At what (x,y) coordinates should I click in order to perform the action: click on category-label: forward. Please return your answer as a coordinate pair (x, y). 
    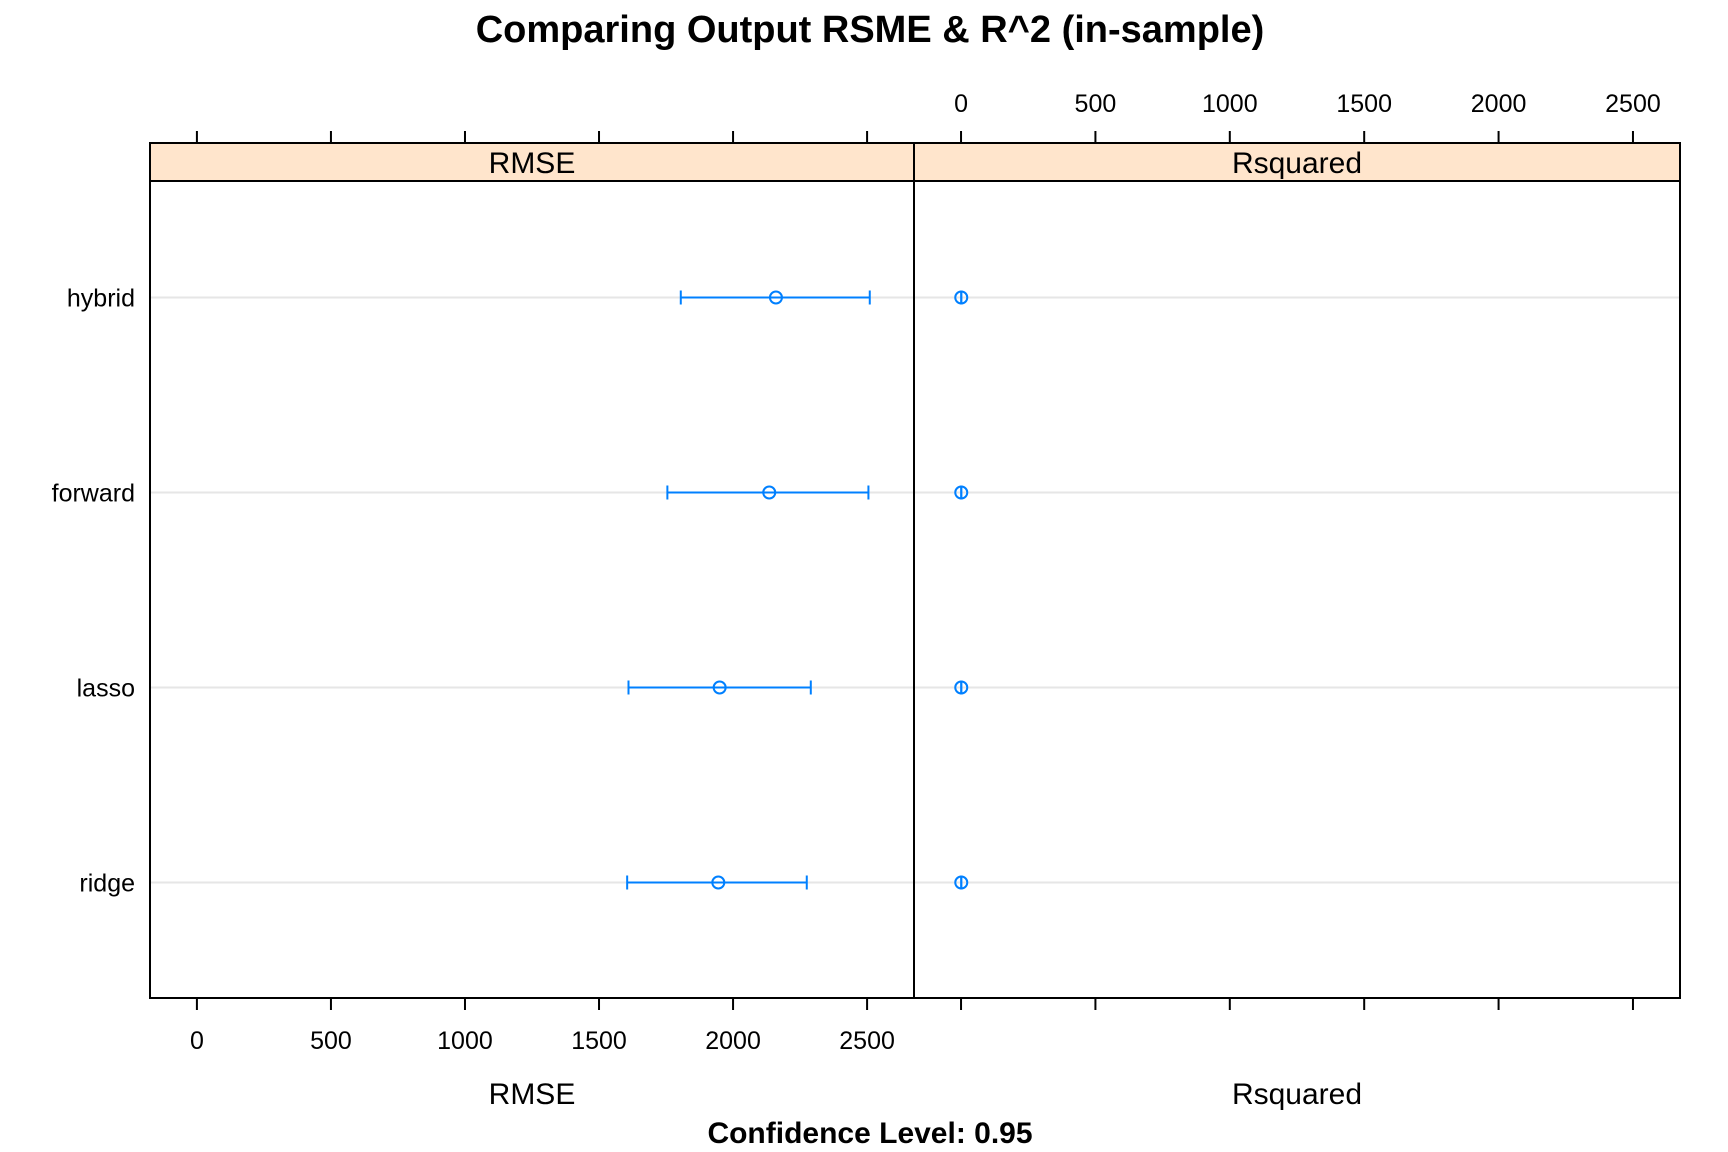
    Looking at the image, I should click on (93, 494).